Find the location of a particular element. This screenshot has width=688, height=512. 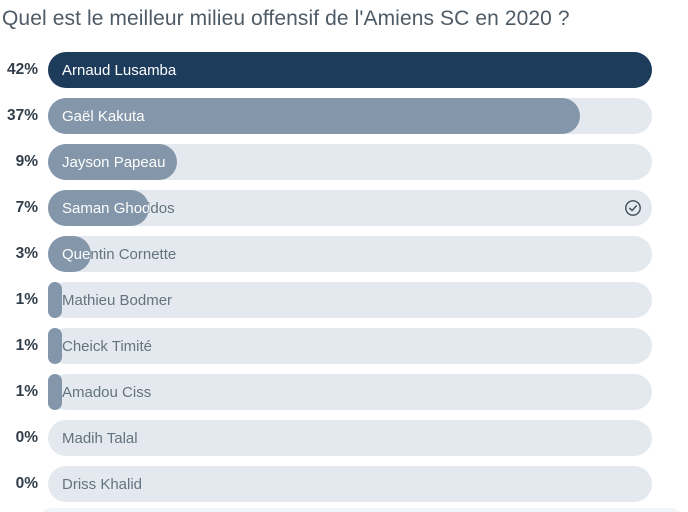

option-track: Madih Talal Madih Talal is located at coordinates (350, 438).